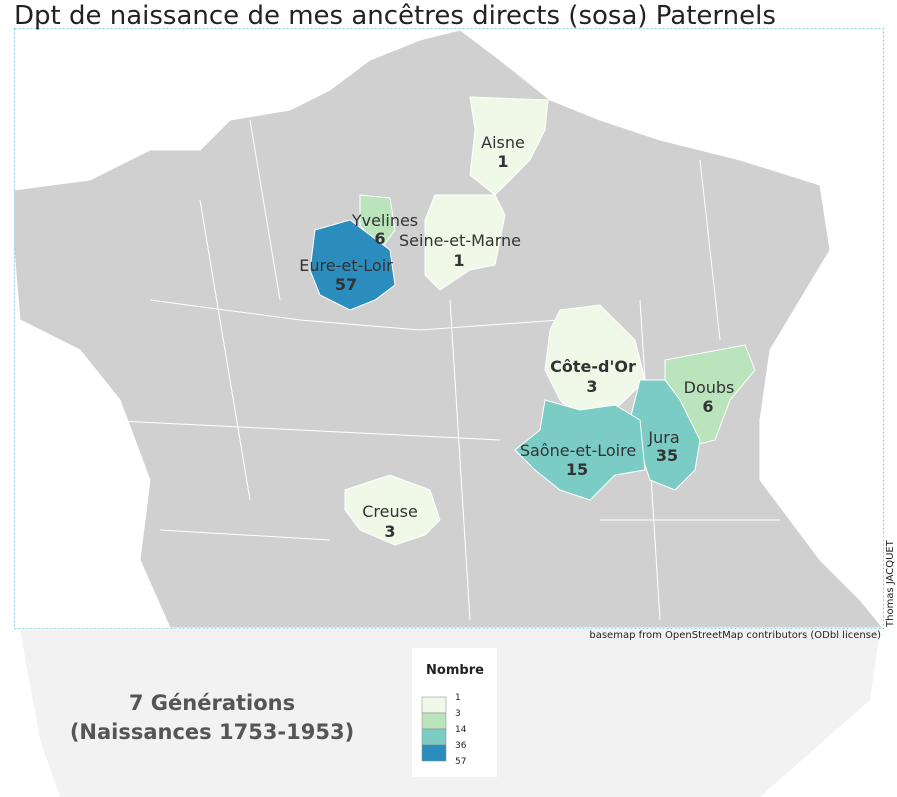  Describe the element at coordinates (503, 142) in the screenshot. I see `department-name: Aisne` at that location.